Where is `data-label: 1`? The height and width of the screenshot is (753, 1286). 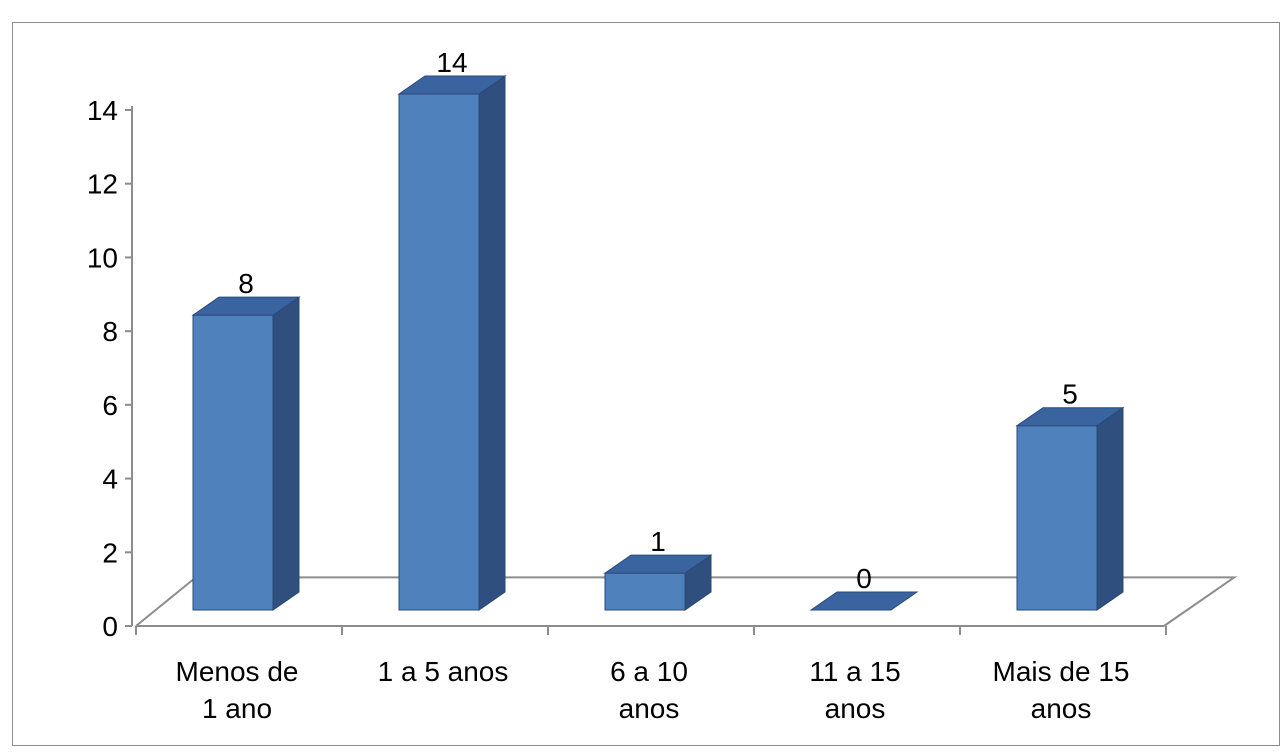 data-label: 1 is located at coordinates (658, 541).